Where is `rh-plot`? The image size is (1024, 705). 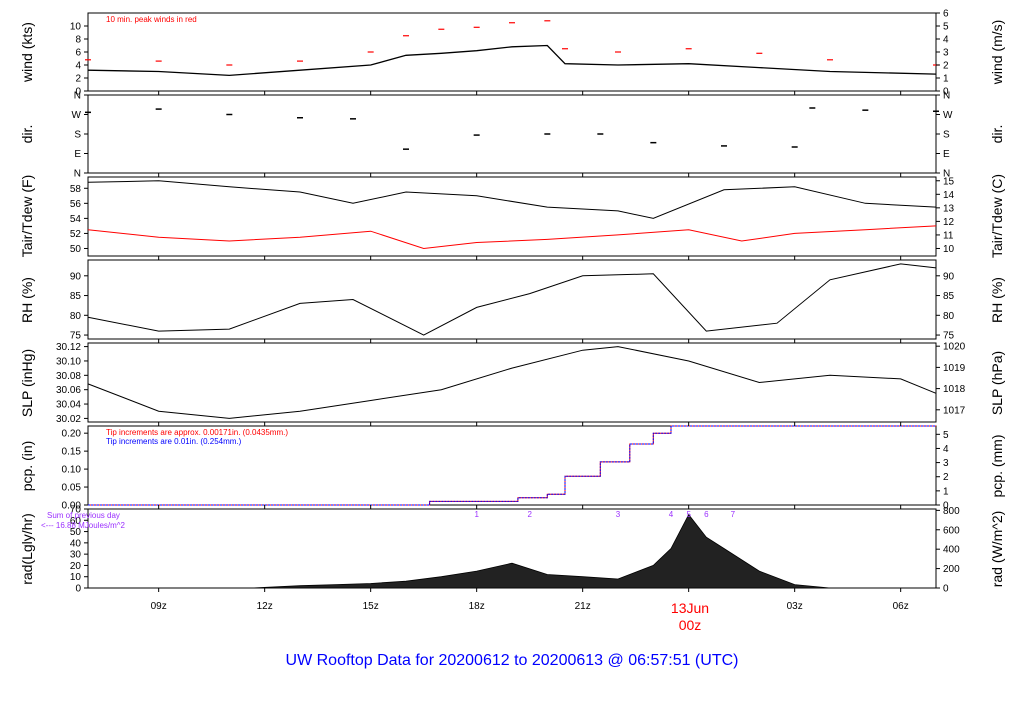
rh-plot is located at coordinates (512, 299).